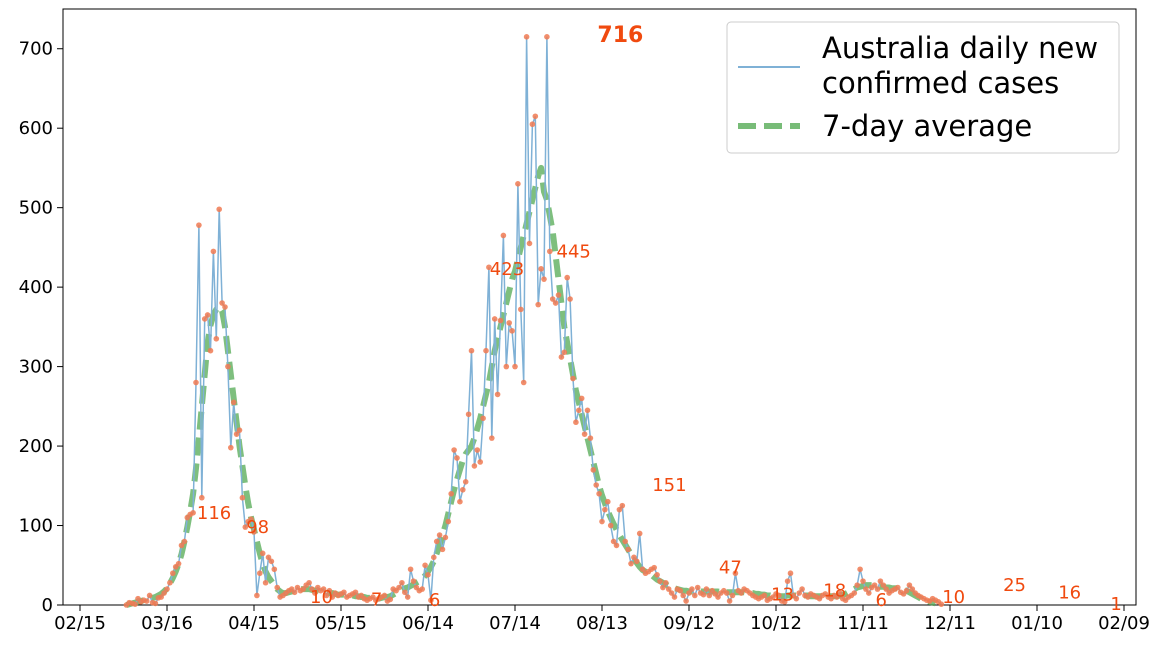  What do you see at coordinates (1115, 604) in the screenshot?
I see `data-label: 1` at bounding box center [1115, 604].